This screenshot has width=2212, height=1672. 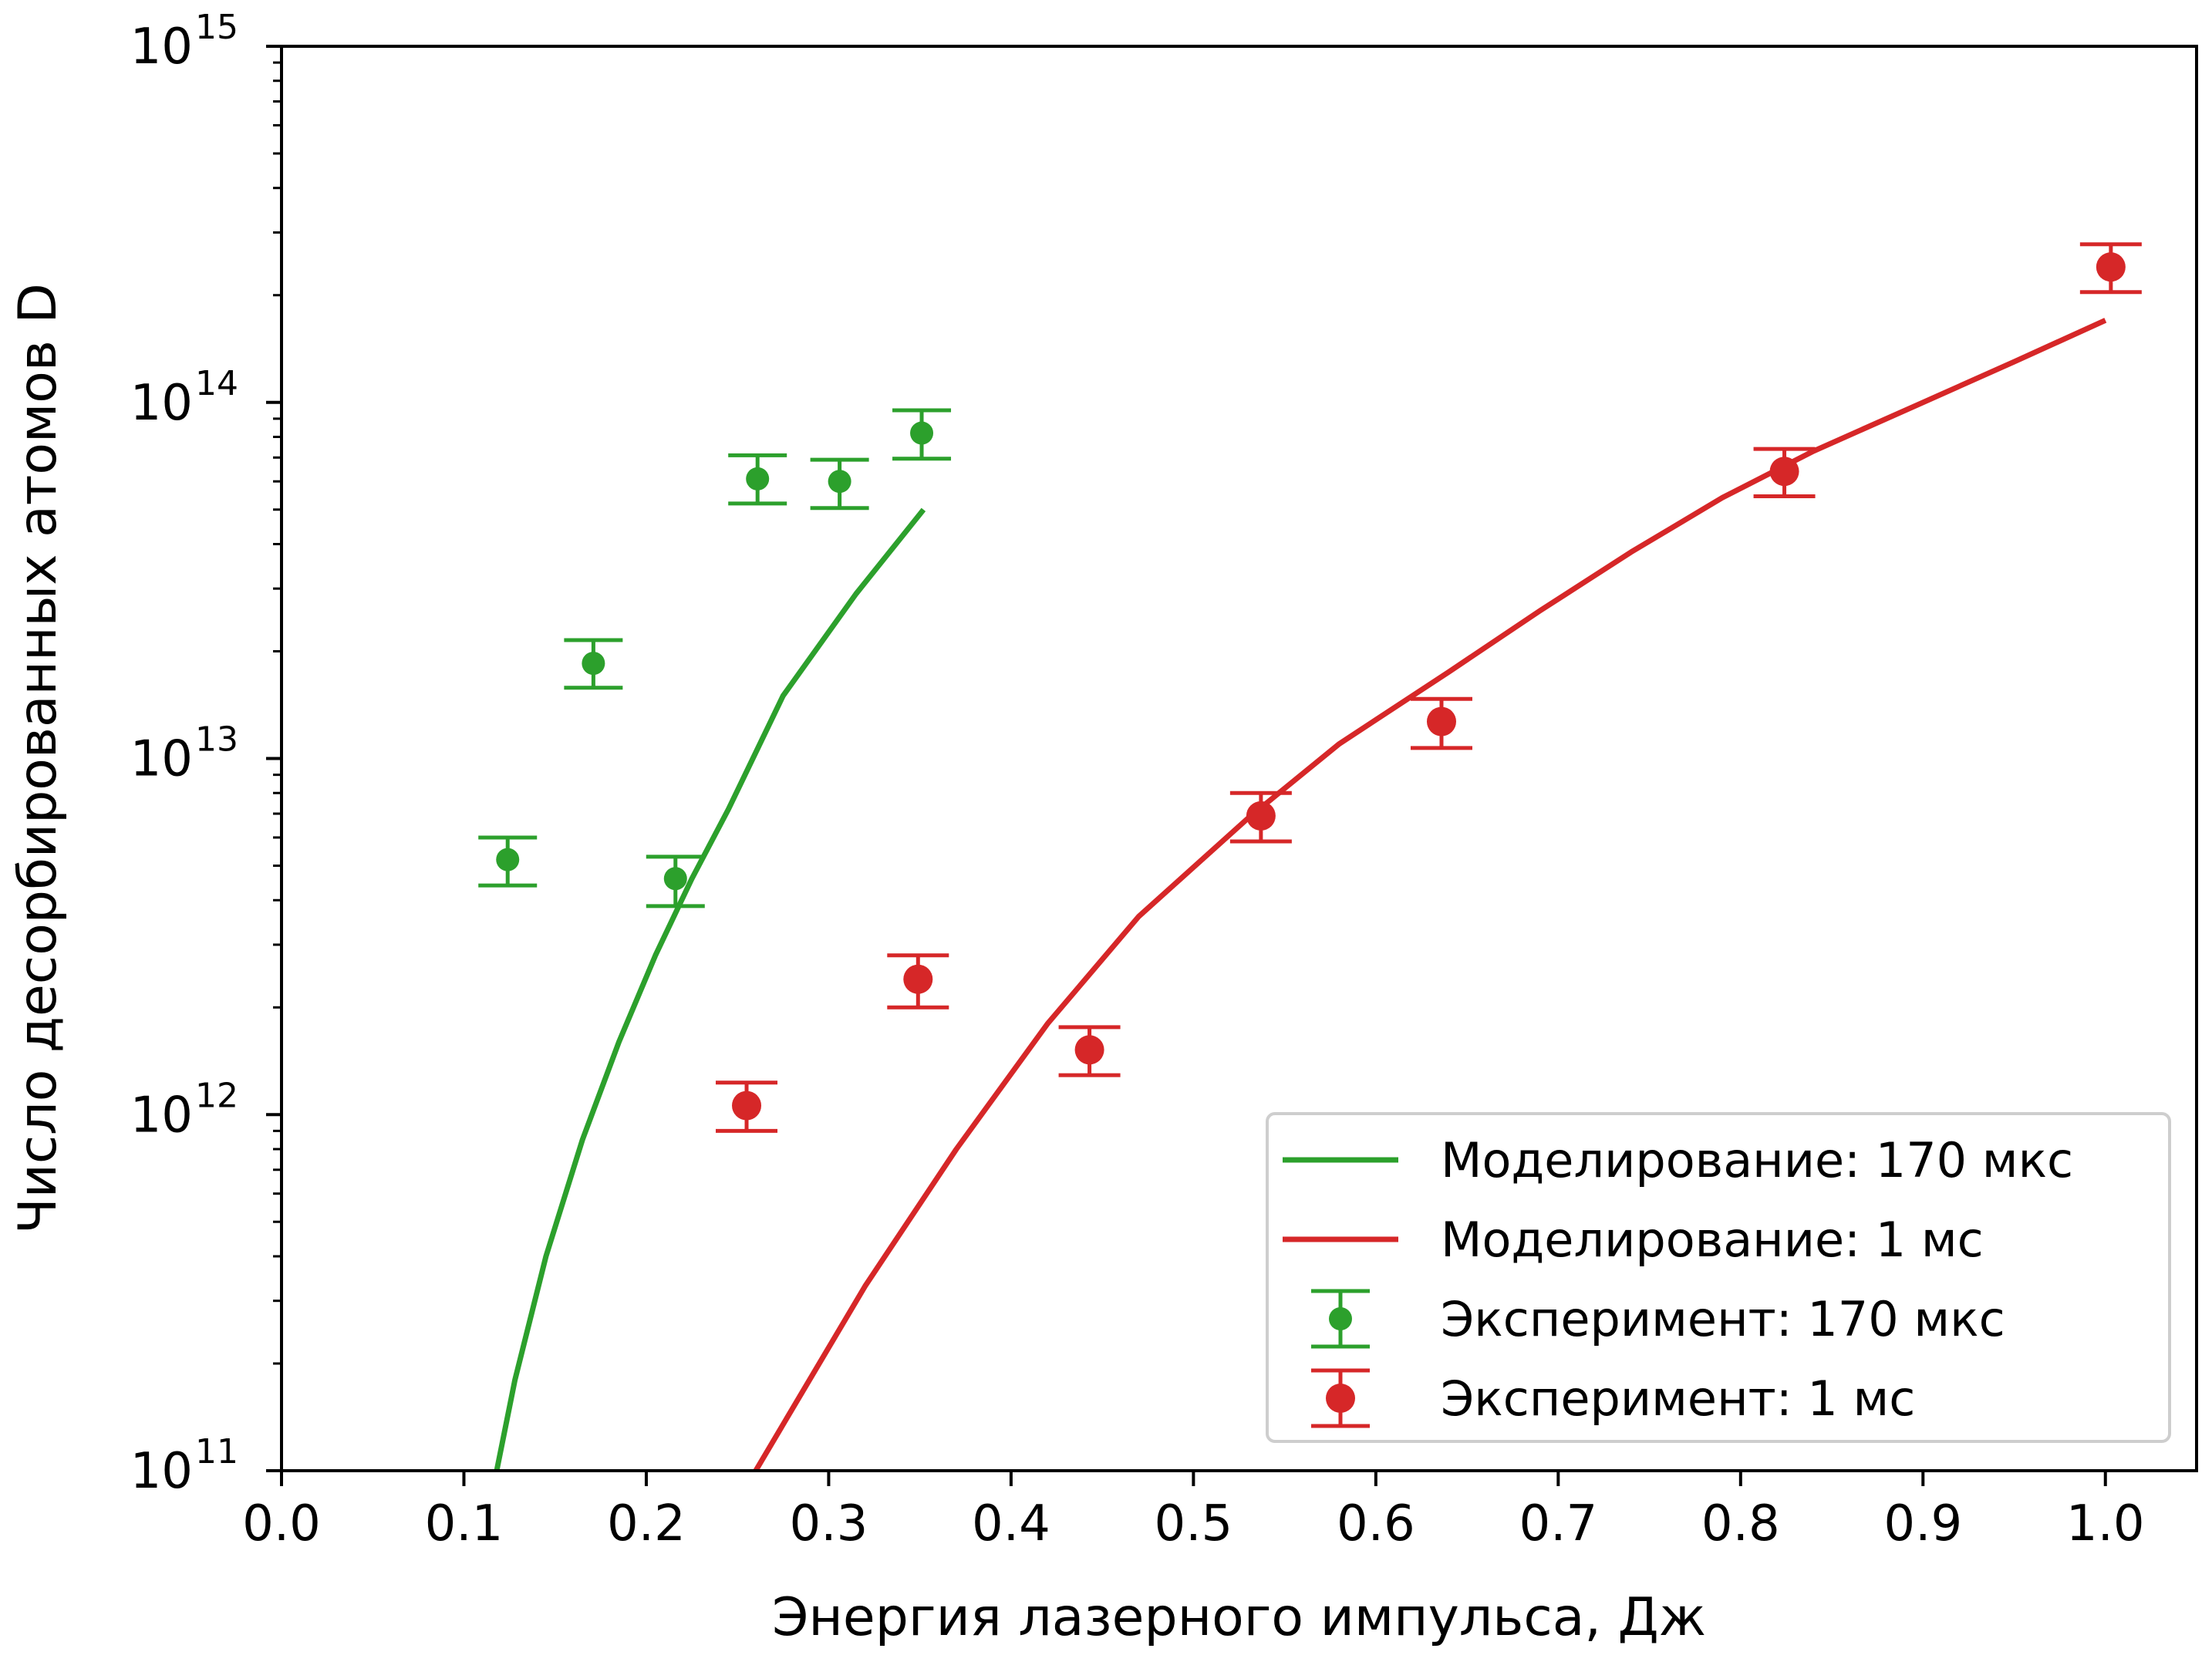 What do you see at coordinates (38, 758) in the screenshot?
I see `y-axis-title: Число десорбированных атомов D` at bounding box center [38, 758].